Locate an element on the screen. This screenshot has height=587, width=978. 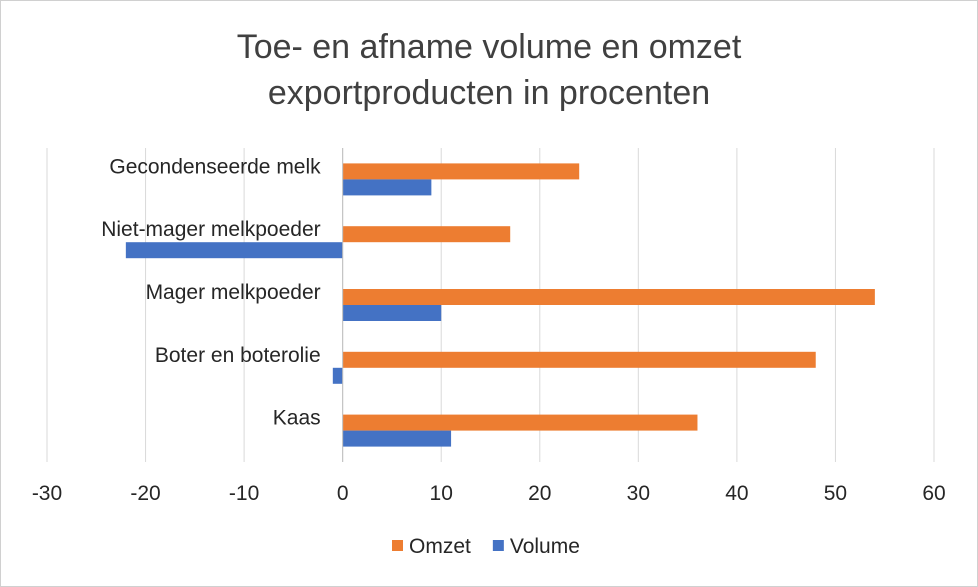
chart-title-line-1: Toe- en afname volume en omzet is located at coordinates (489, 47).